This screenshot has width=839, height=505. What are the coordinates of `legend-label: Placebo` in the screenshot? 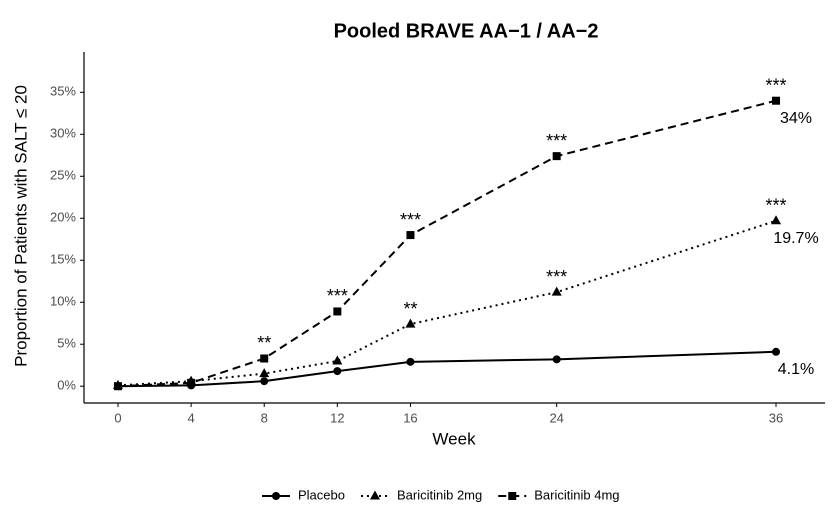 It's located at (321, 494).